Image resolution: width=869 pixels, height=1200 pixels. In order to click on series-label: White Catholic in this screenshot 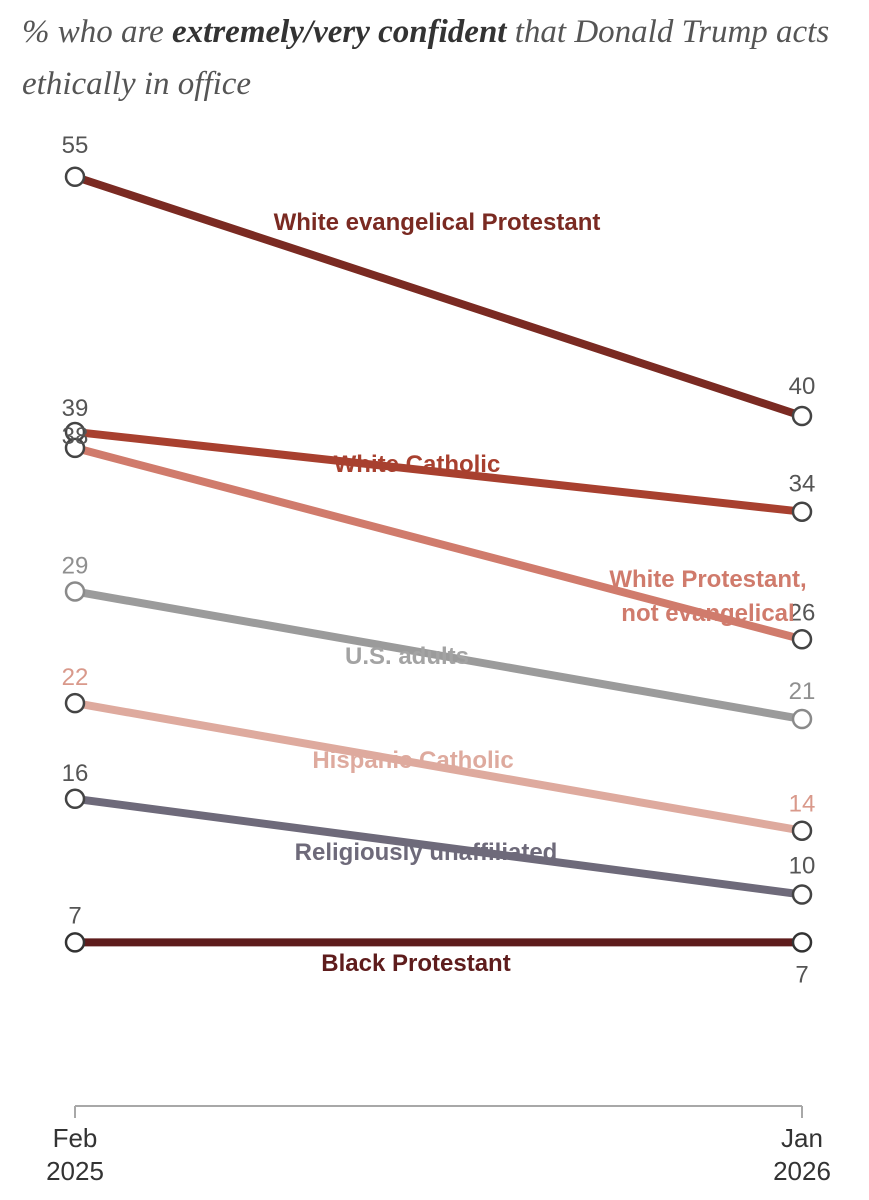, I will do `click(417, 464)`.